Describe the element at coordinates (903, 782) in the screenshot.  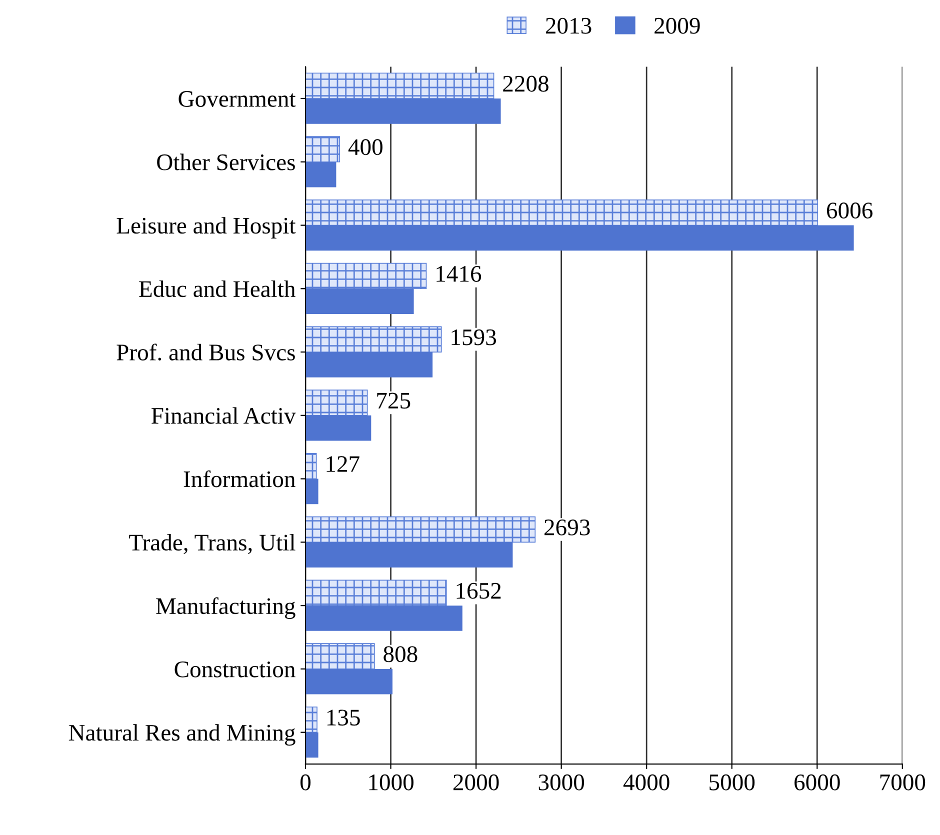
I see `x-tick-label: 7000` at that location.